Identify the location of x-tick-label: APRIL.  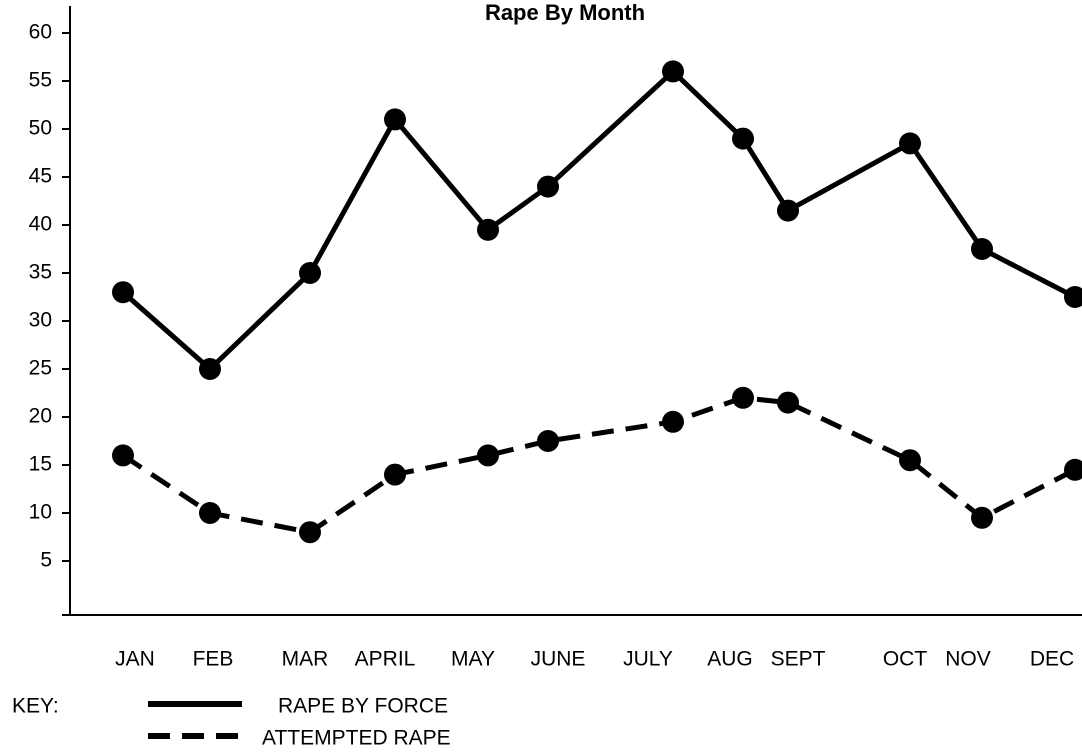
(385, 659).